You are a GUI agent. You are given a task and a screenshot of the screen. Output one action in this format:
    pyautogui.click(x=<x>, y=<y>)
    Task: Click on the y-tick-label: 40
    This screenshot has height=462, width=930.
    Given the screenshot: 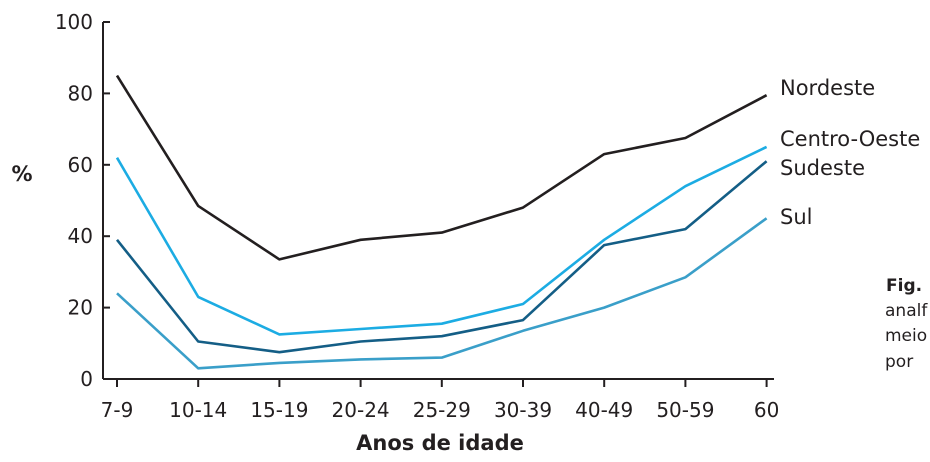 What is the action you would take?
    pyautogui.click(x=80, y=236)
    